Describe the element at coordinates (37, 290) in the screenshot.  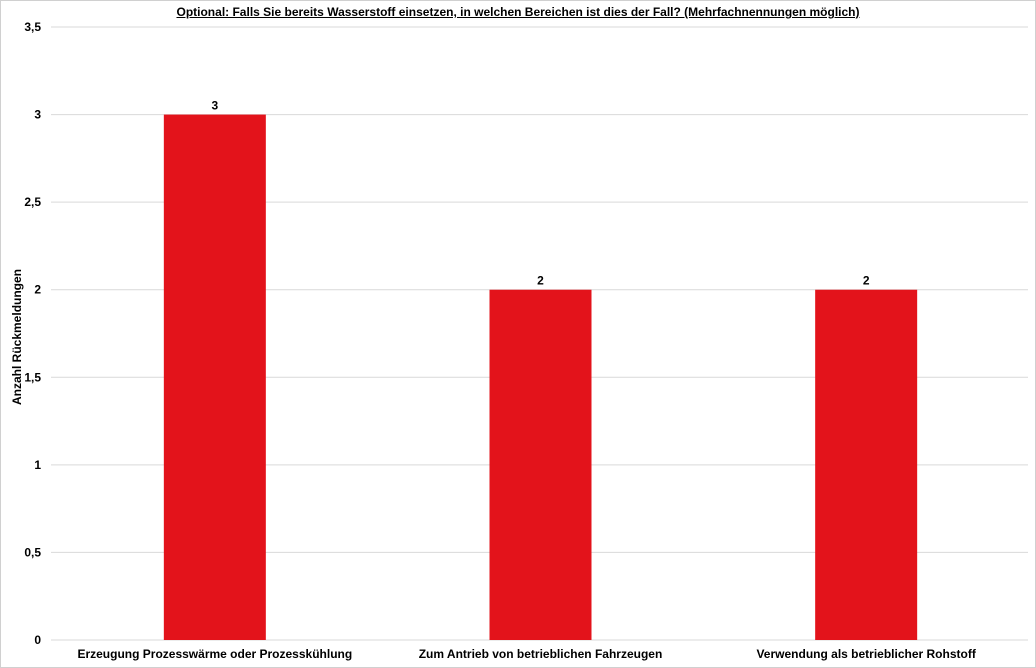
I see `y-tick-label: 2` at that location.